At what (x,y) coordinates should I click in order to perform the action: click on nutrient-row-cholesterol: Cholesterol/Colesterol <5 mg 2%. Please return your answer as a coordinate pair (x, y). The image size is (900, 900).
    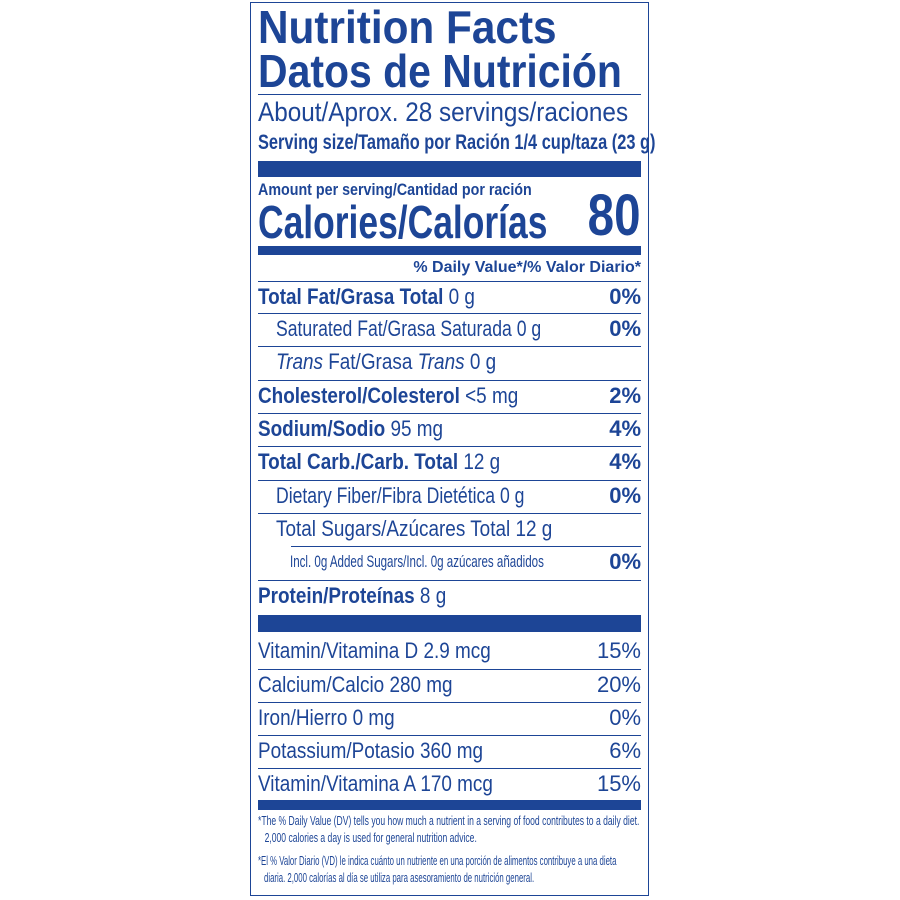
    Looking at the image, I should click on (449, 395).